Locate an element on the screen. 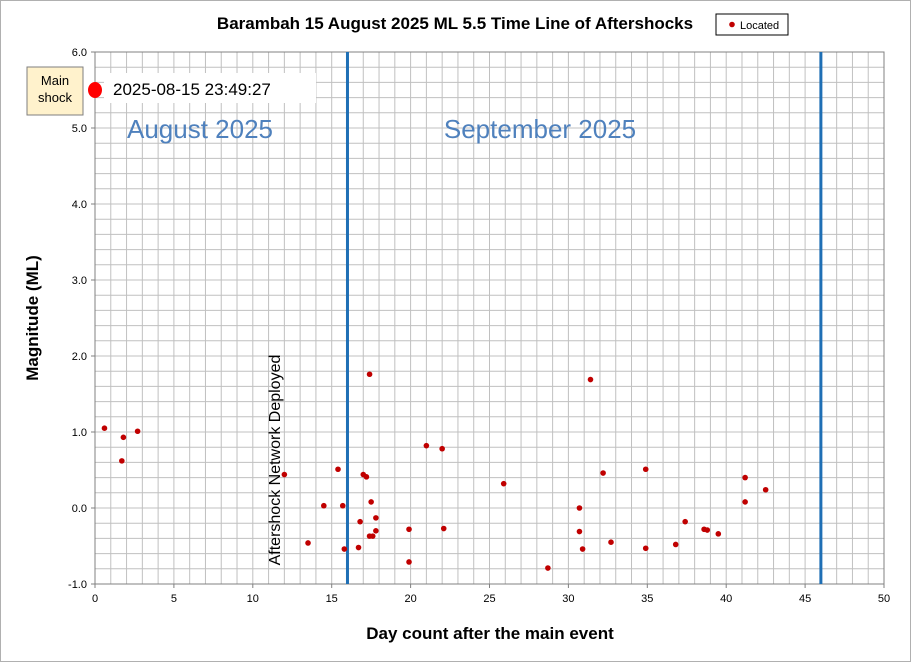  y-tick-label: 5.0 is located at coordinates (79, 129).